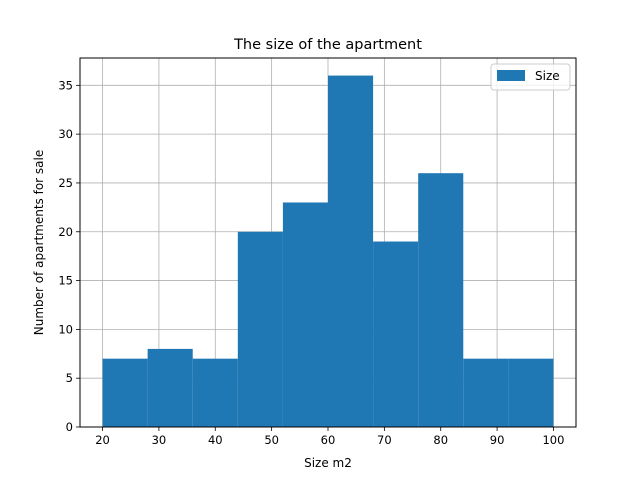 The width and height of the screenshot is (640, 480). Describe the element at coordinates (65, 85) in the screenshot. I see `y-tick-label: 35` at that location.